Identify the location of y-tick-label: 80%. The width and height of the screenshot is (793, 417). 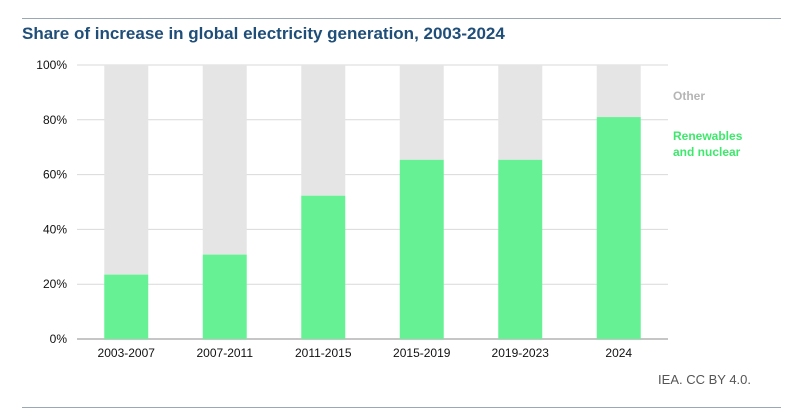
(55, 120).